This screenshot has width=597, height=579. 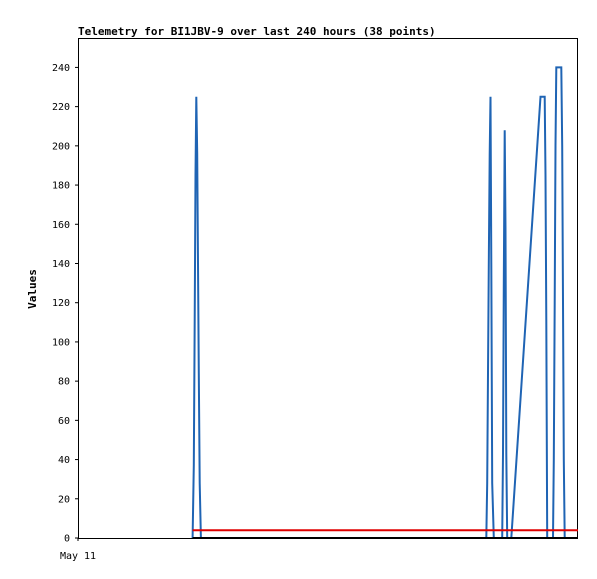 I want to click on y-axis: 0 20 40 60 80 100 120 140 160 180 200 220 240, so click(x=65, y=304).